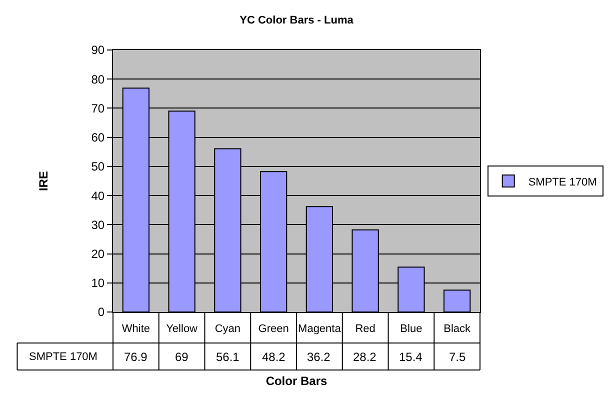  I want to click on x-tick-label: Black, so click(458, 329).